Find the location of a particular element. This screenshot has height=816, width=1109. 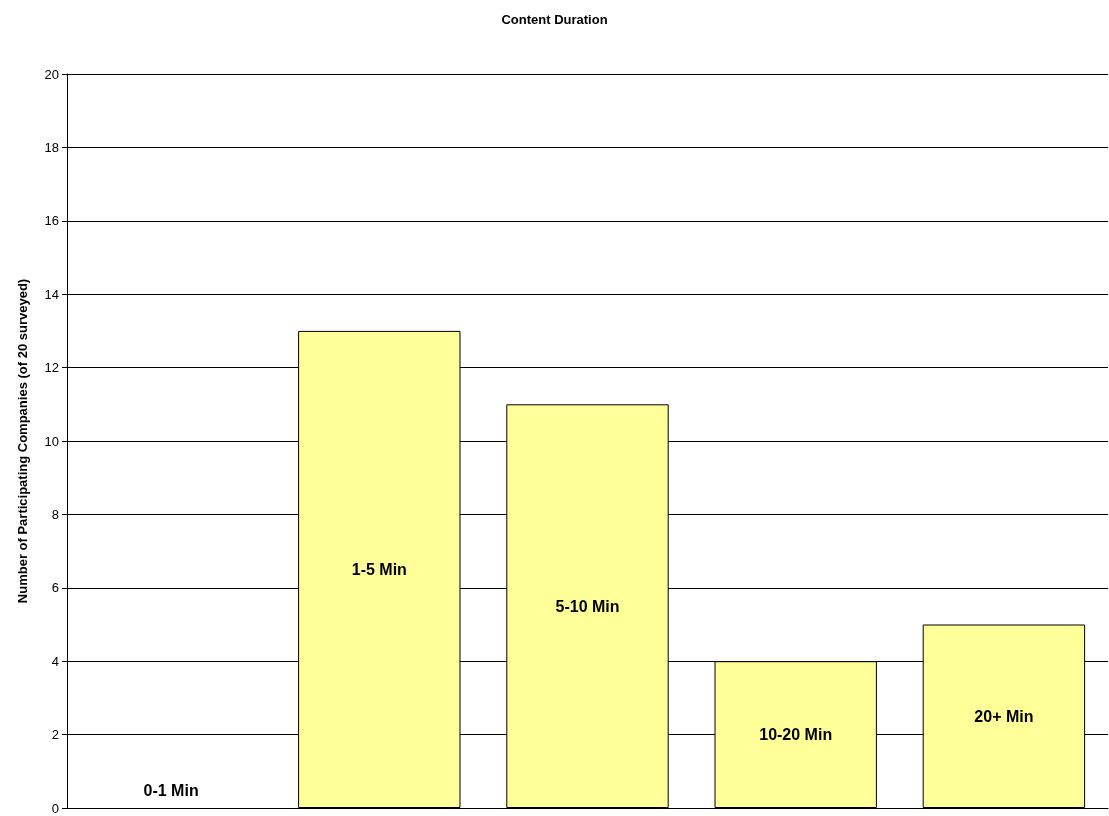

y-tick-label: 18 is located at coordinates (51, 147).